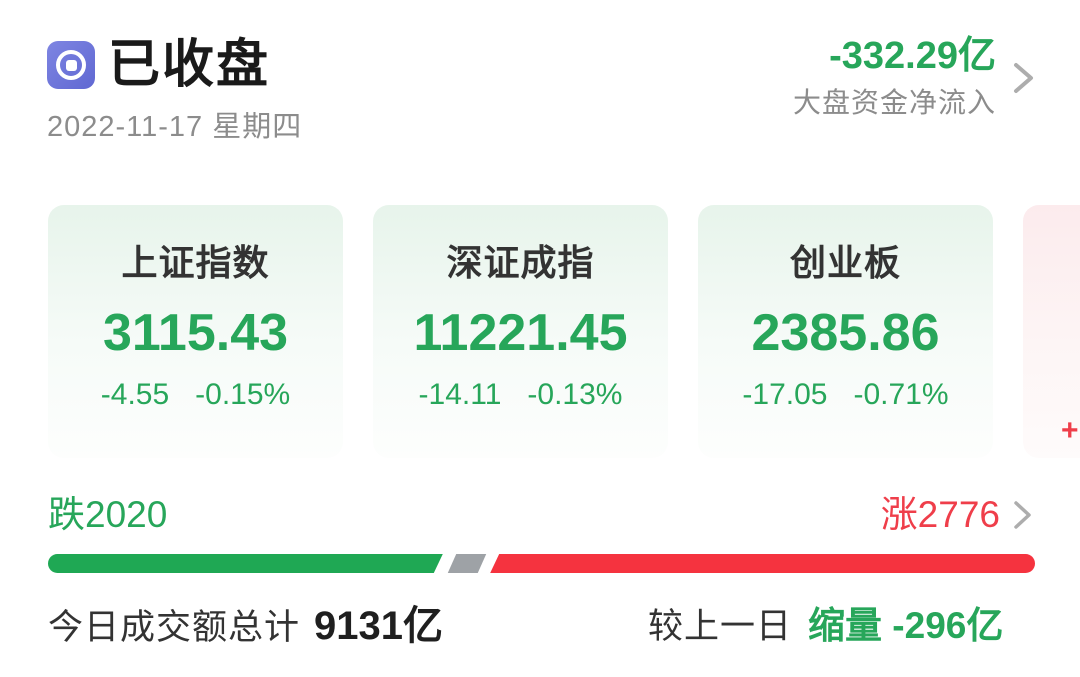 This screenshot has height=677, width=1080. I want to click on breadth-bar-flat, so click(466, 563).